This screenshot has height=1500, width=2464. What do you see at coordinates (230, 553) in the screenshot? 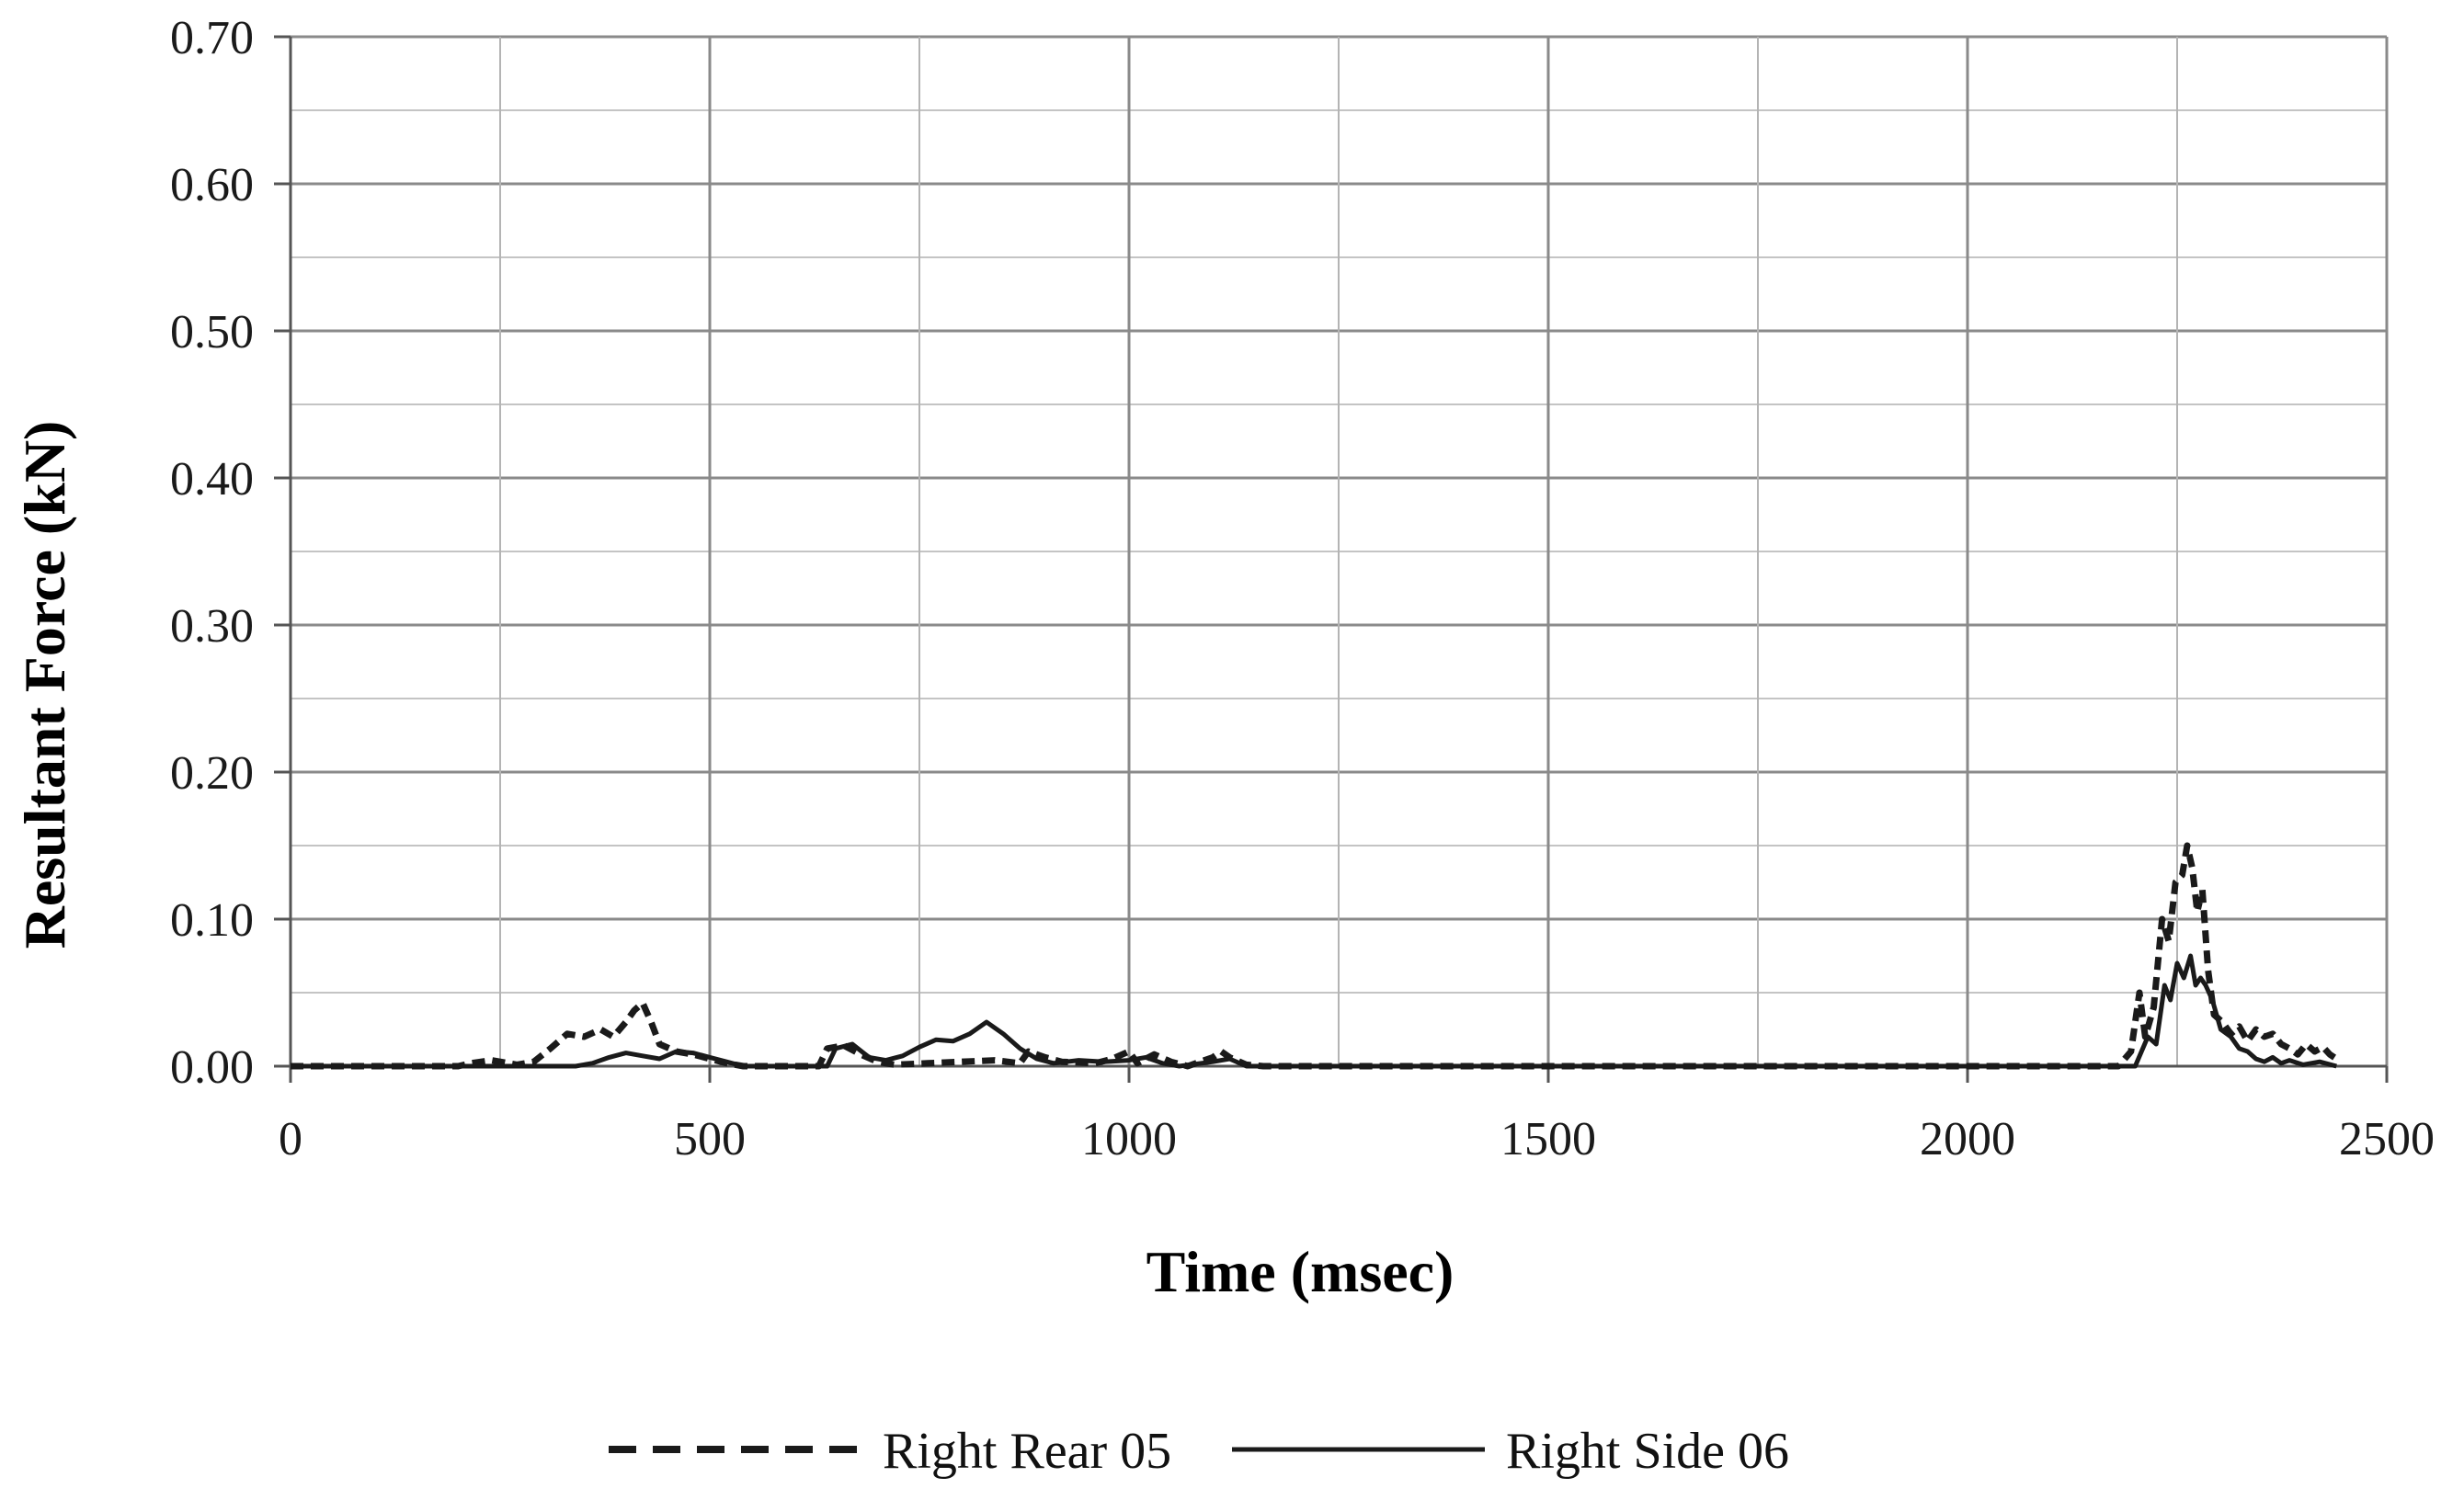
I see `y-axis-ticks: 0.00 0.10 0.20 0.30 0.40 0.50 0.60 0.70` at bounding box center [230, 553].